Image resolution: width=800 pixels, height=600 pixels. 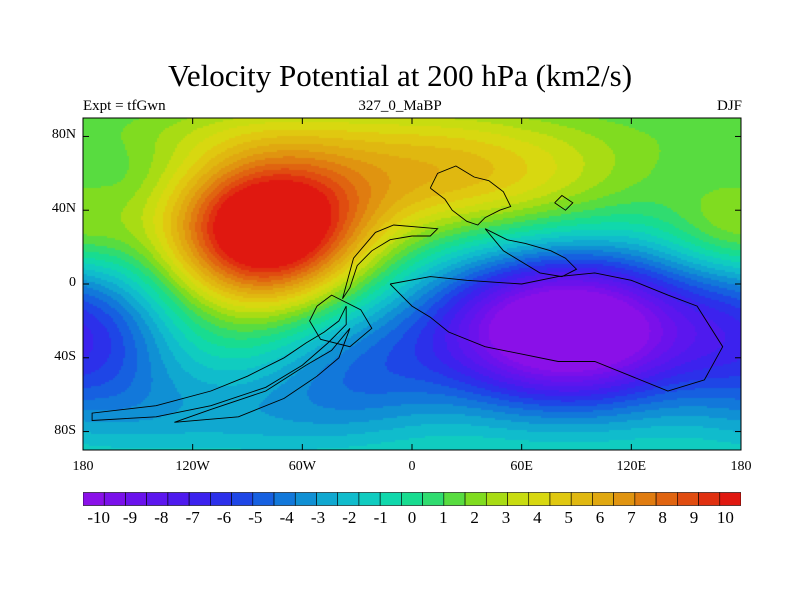 I want to click on colorbar-label: 3, so click(x=506, y=517).